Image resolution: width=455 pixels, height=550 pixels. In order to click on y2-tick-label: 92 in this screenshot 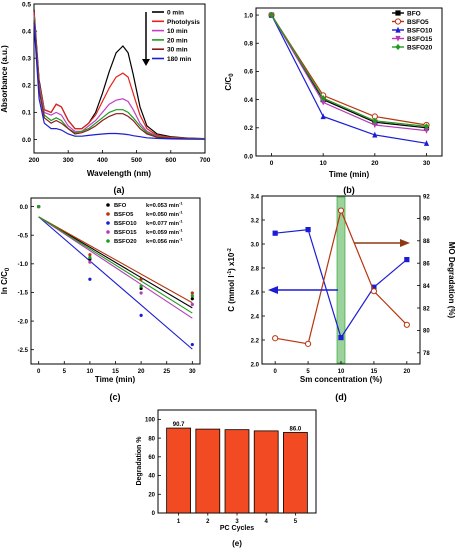, I will do `click(426, 197)`.